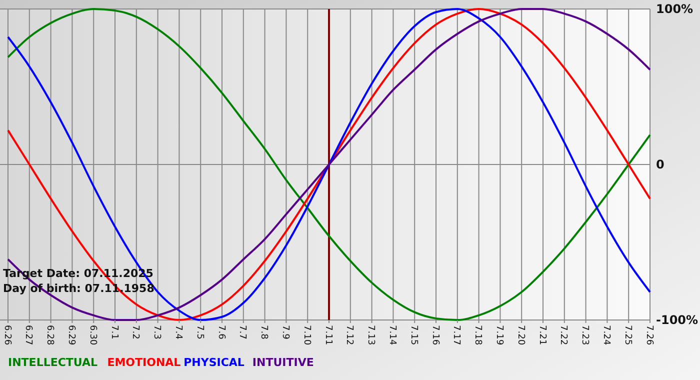  I want to click on x-tick-label: 7.9, so click(285, 332).